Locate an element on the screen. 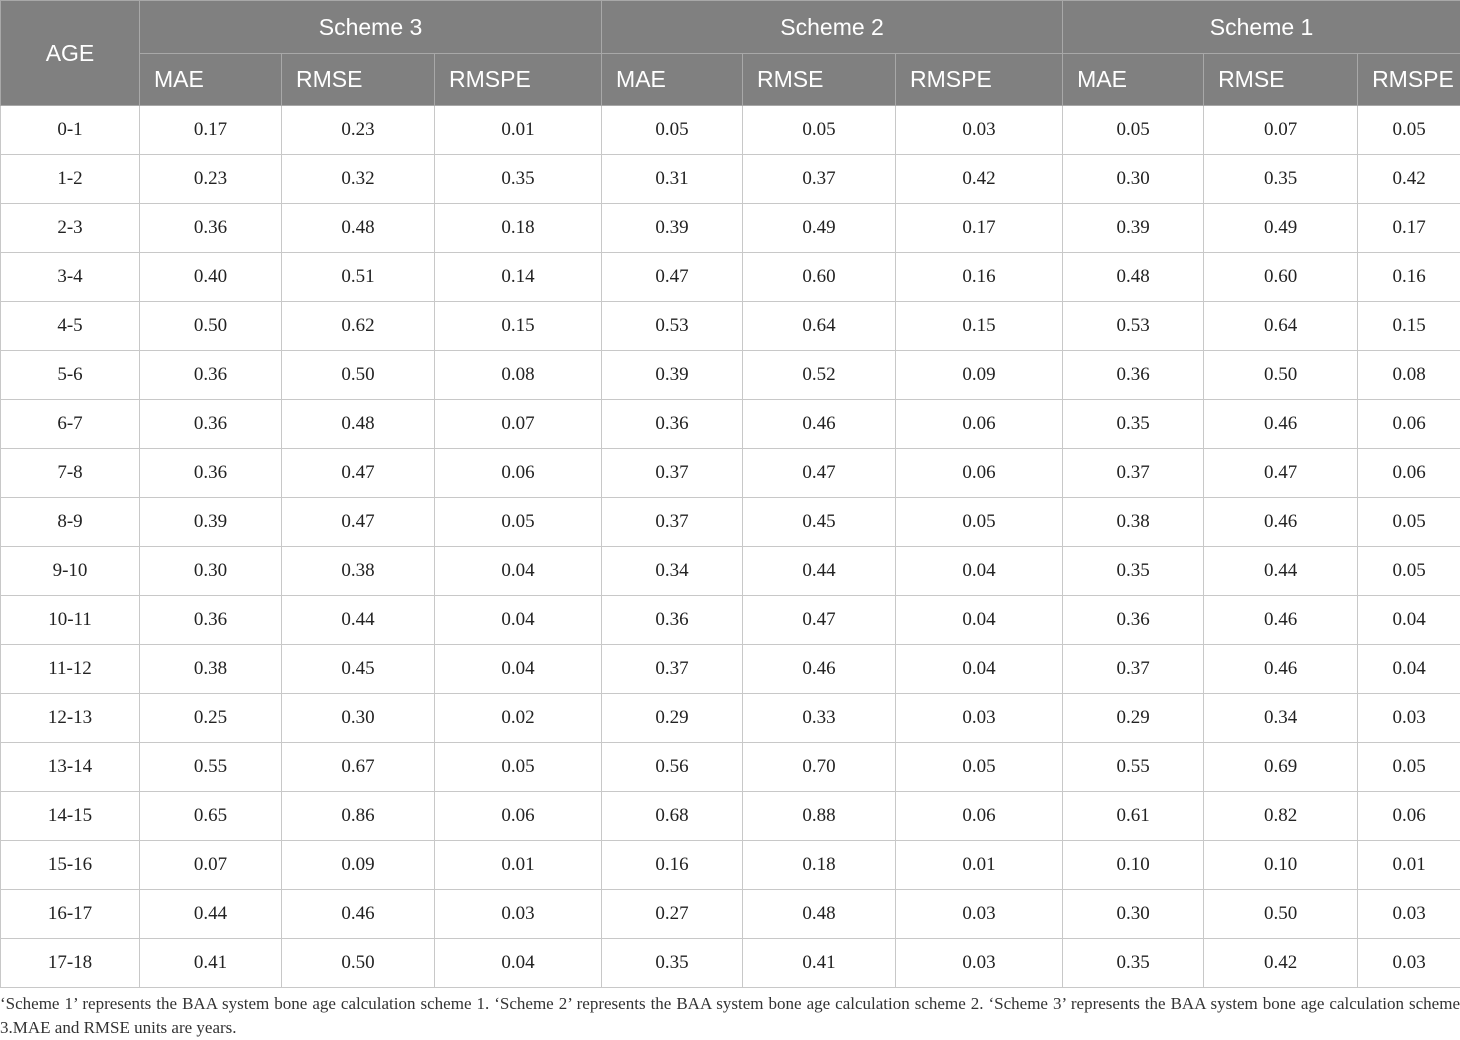 Image resolution: width=1460 pixels, height=1040 pixels. age-cell: 4-5 is located at coordinates (70, 326).